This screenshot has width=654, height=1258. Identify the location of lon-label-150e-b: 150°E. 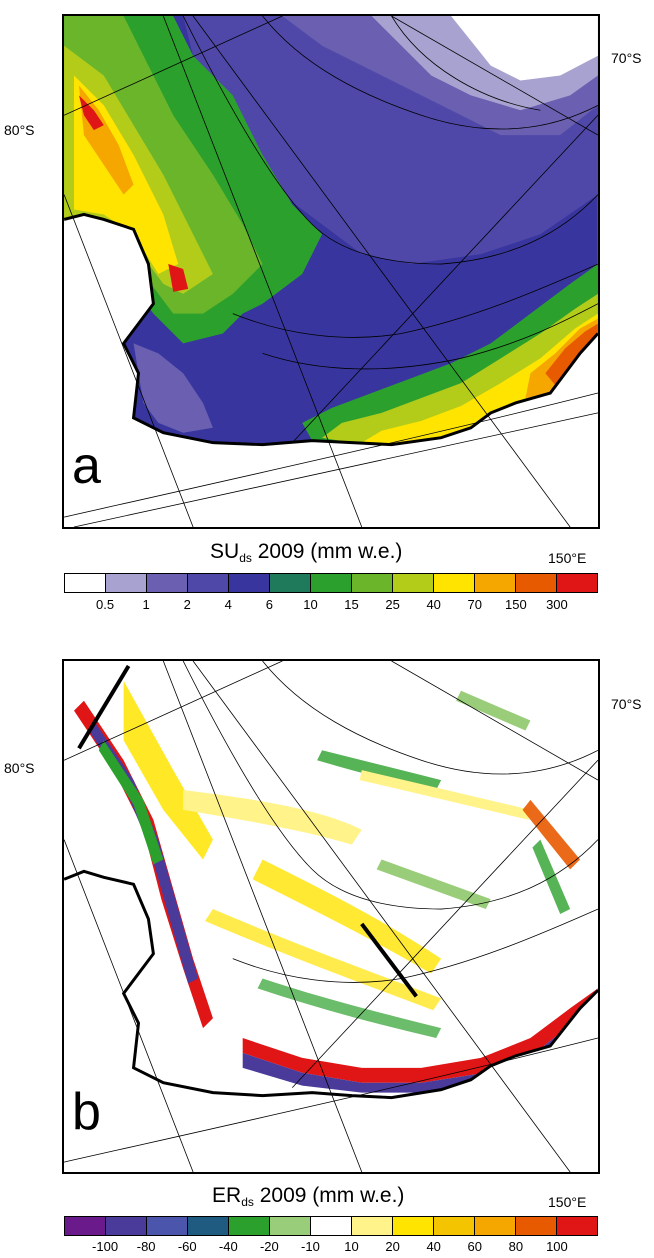
(567, 1202).